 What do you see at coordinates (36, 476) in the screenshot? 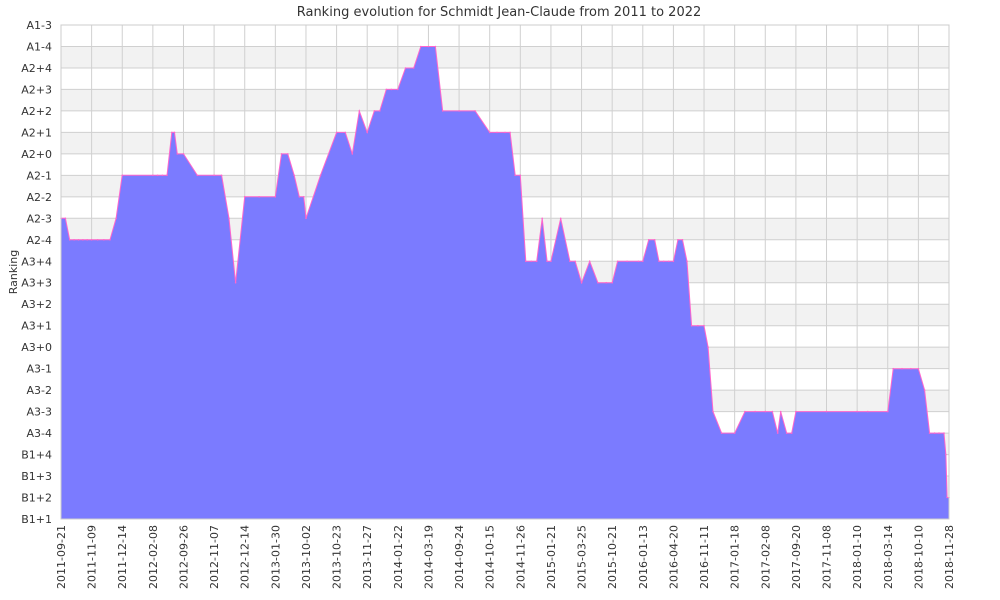
I see `y-tick-label: B1+3` at bounding box center [36, 476].